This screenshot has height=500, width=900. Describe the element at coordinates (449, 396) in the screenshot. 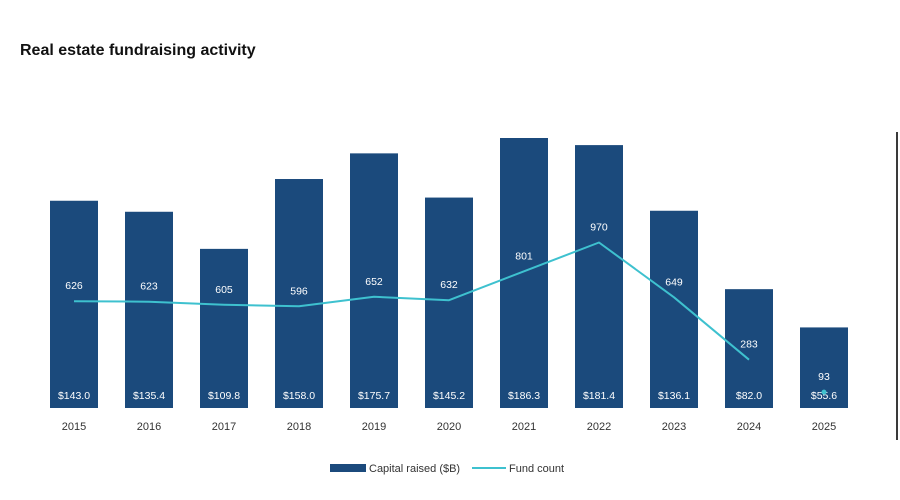

I see `bar-value-label-2020: $145.2` at that location.